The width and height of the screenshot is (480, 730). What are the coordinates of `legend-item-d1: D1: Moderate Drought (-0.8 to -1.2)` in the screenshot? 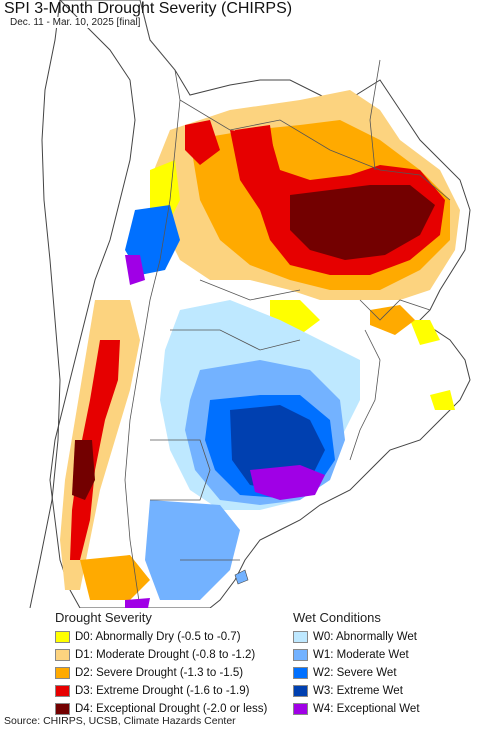 It's located at (161, 655).